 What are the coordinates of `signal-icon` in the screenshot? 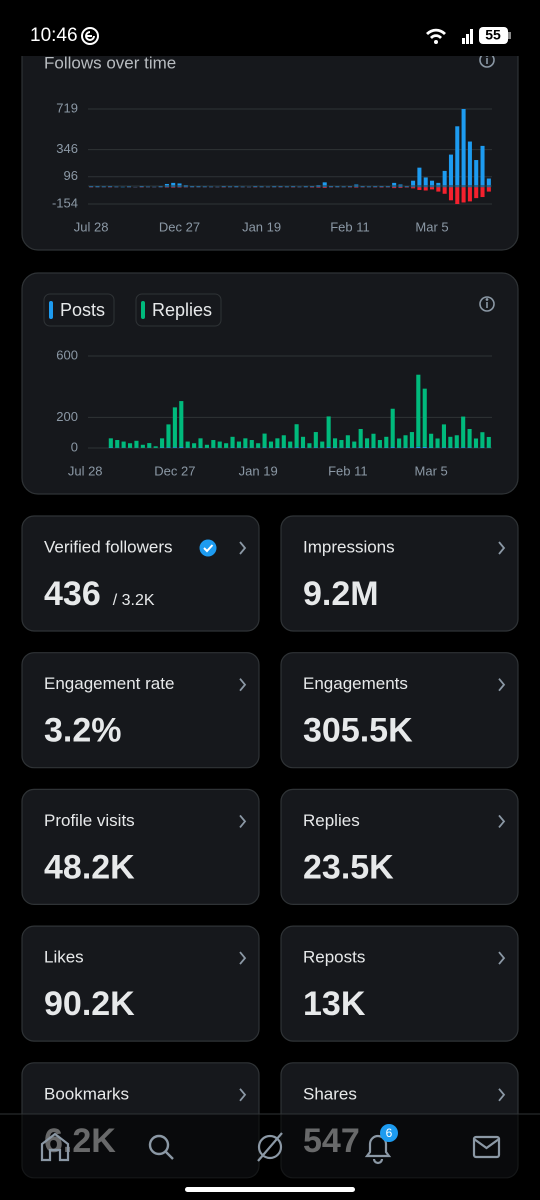 It's located at (467, 36).